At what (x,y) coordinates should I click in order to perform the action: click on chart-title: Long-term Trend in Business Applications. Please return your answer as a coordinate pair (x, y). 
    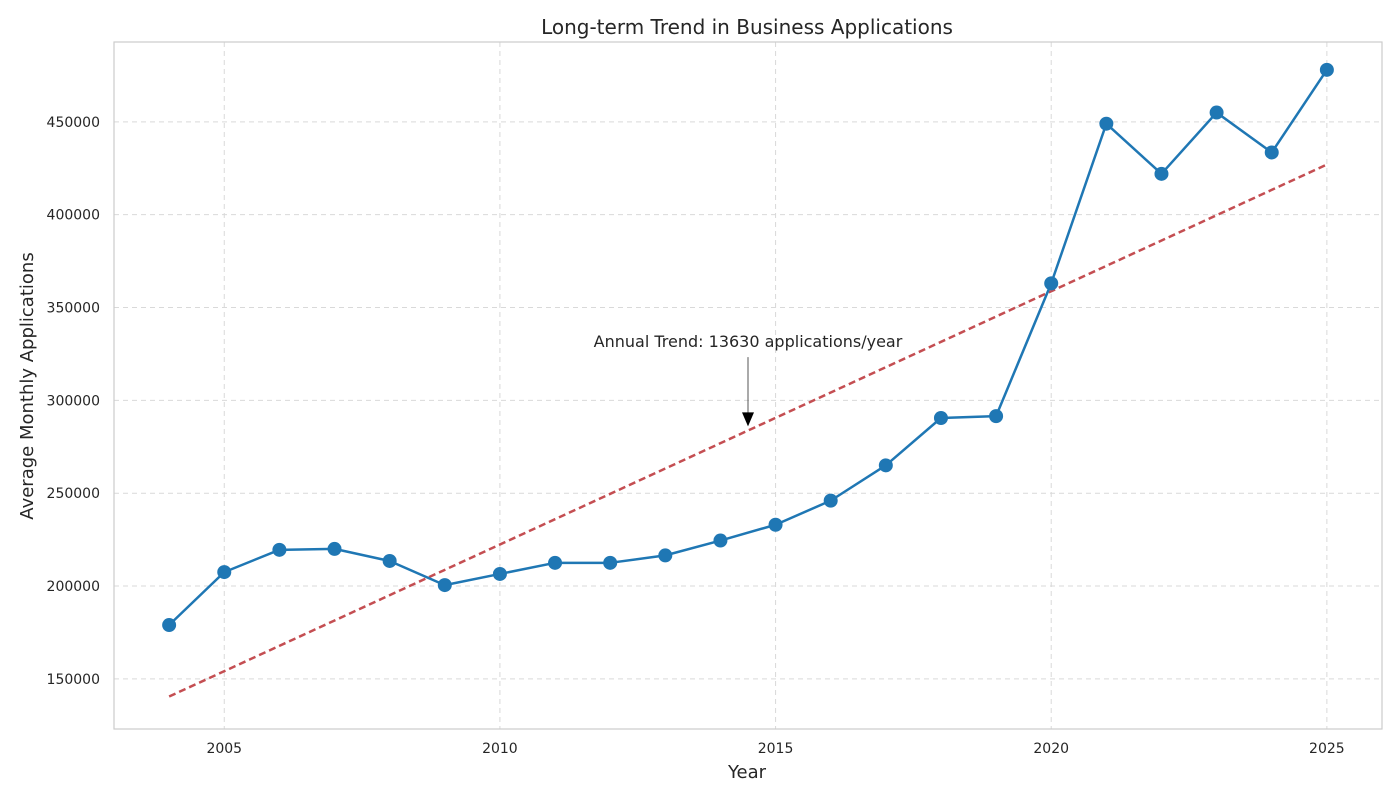
    Looking at the image, I should click on (747, 27).